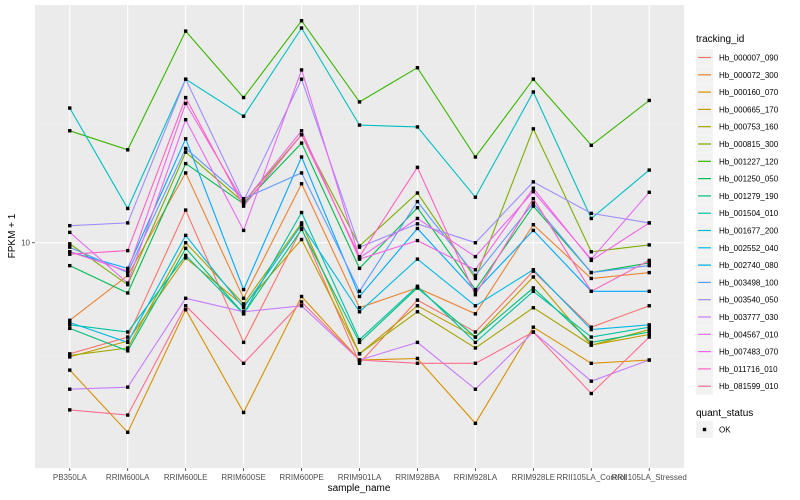  Describe the element at coordinates (749, 161) in the screenshot. I see `legend-label: Hb_001227_120` at that location.